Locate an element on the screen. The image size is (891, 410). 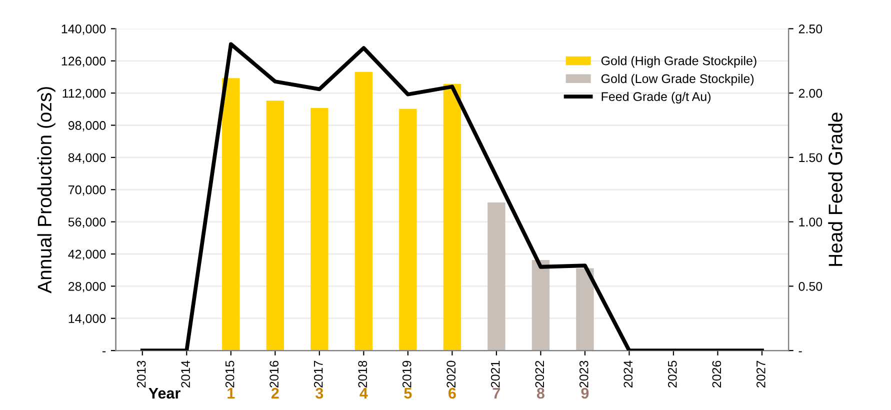
legend-label: Gold (Low Grade Stockpile) is located at coordinates (677, 80).